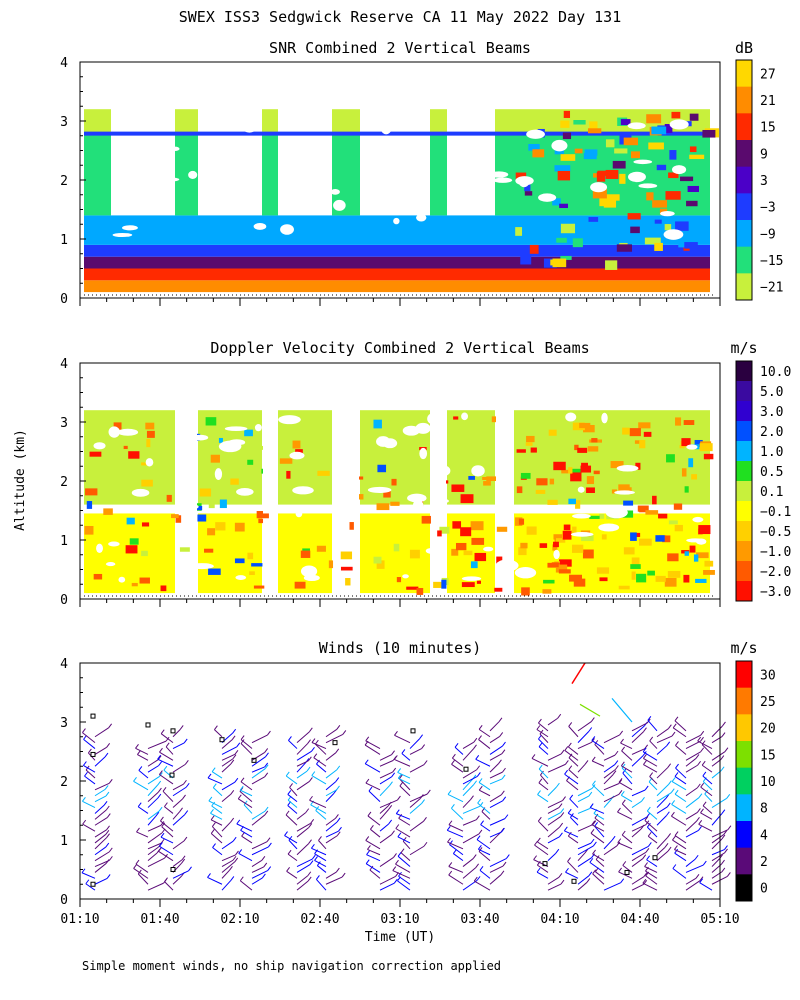 Image resolution: width=800 pixels, height=1000 pixels. Describe the element at coordinates (744, 48) in the screenshot. I see `colorbar1-unit: dB` at that location.